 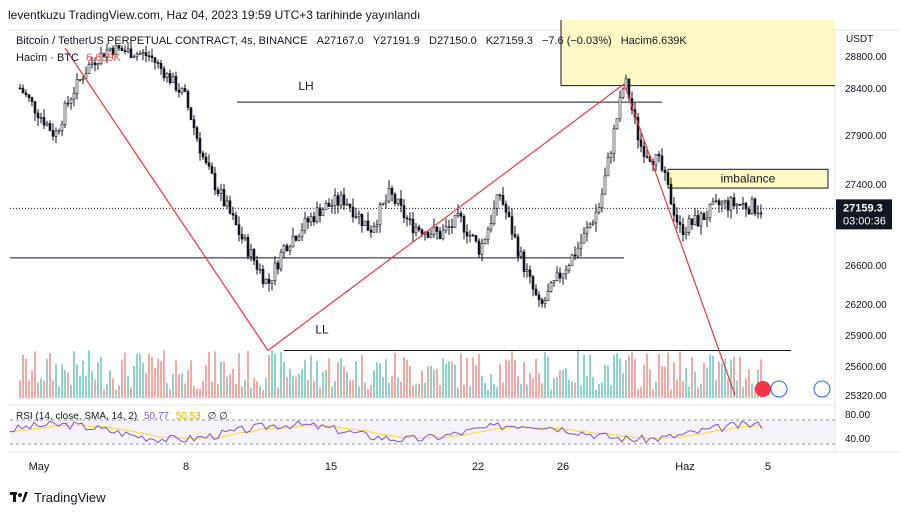 I want to click on volume-value: Hacim6.639K, so click(x=653, y=41).